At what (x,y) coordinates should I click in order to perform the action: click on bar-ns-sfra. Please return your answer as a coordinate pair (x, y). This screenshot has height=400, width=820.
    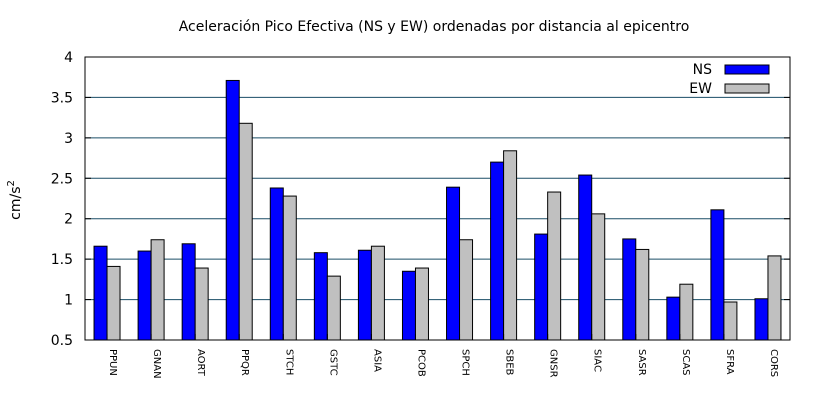
    Looking at the image, I should click on (717, 275).